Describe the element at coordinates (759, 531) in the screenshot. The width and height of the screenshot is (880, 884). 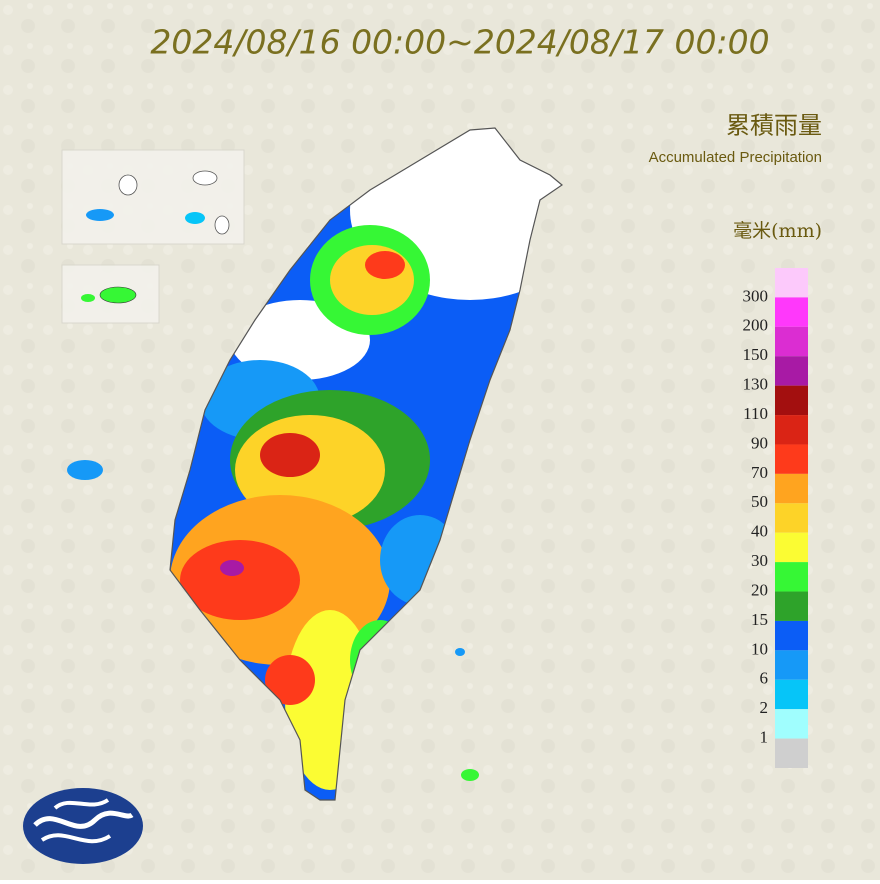
I see `legend-label: 40` at that location.